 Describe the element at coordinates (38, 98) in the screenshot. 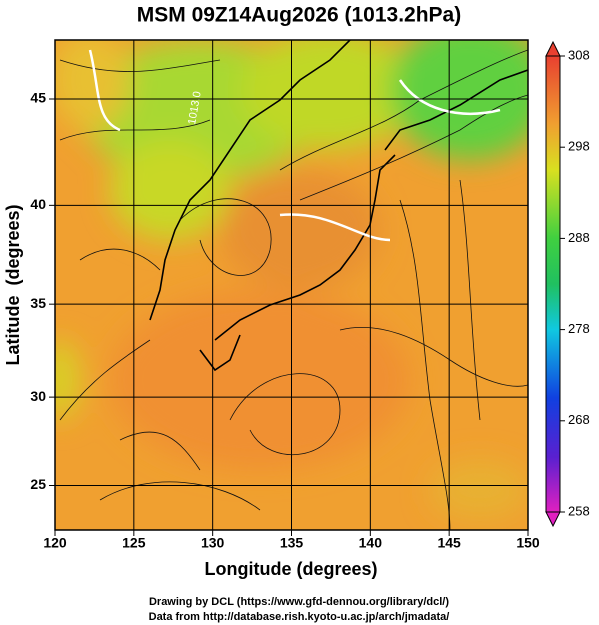

I see `y-tick-label: 45` at that location.